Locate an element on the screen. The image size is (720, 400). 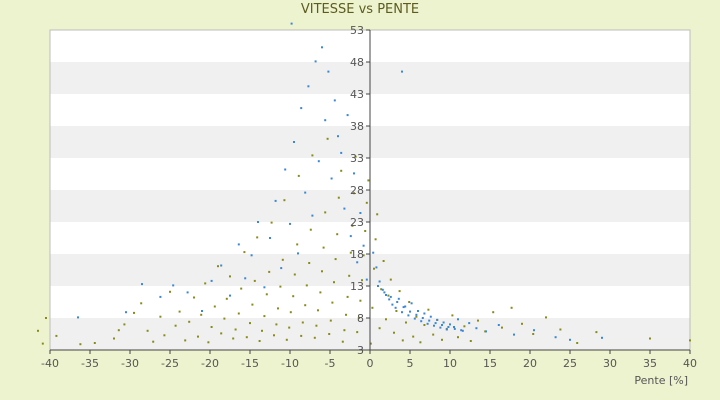
x-axis: -40 -35 -30 -25 -20 -15 -10 -5 0 5 10 15 20 25 30 35 40 is located at coordinates (369, 359).